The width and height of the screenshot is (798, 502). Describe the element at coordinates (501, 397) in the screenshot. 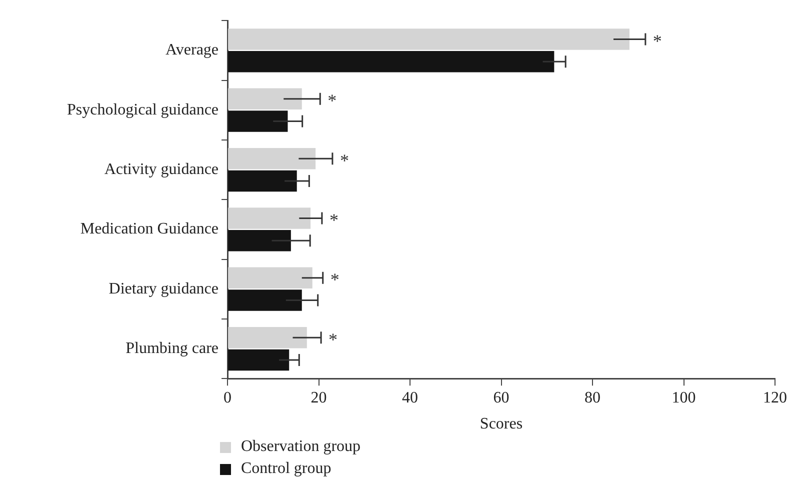

I see `x-tick-label: 60` at that location.